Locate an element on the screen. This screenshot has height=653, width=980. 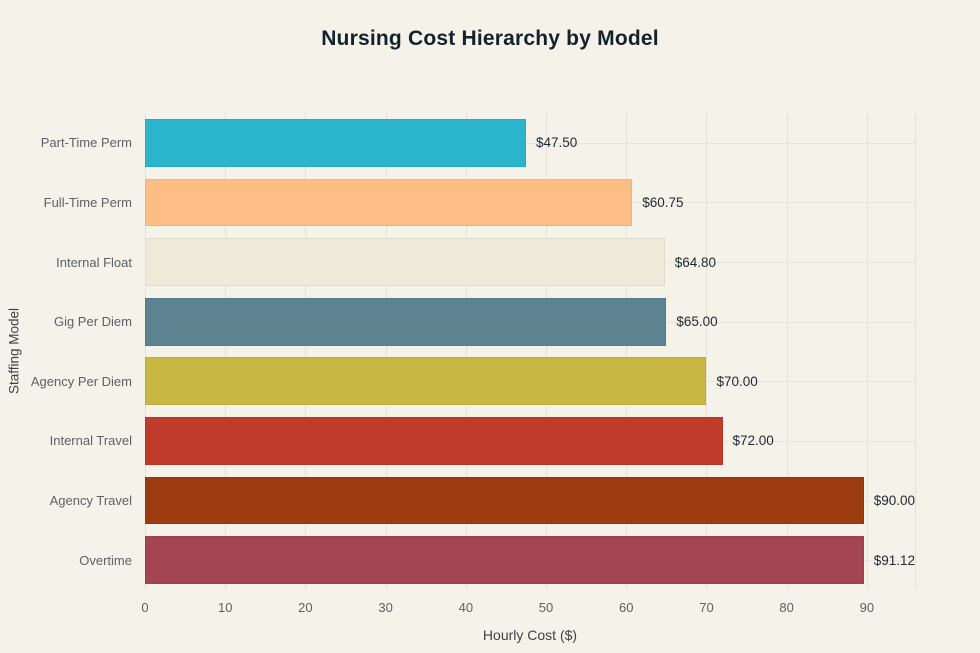
x-tick-label: 70 is located at coordinates (706, 607).